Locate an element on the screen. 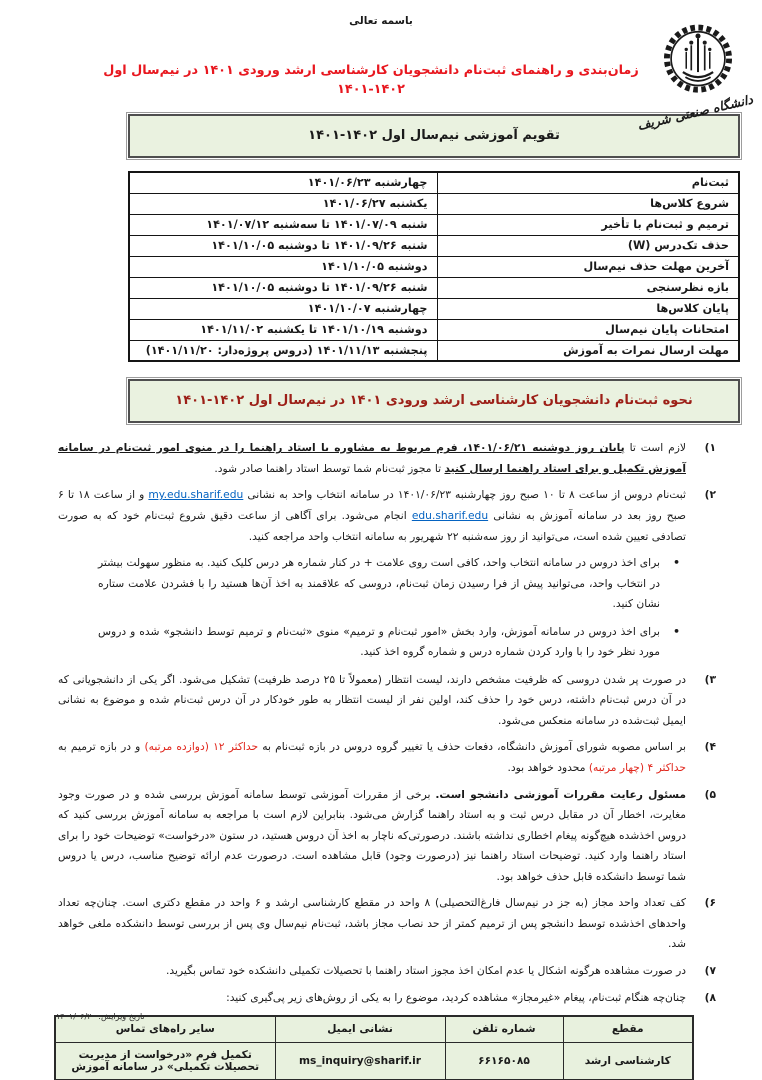 This screenshot has height=1080, width=762. header-phone: شماره تلفن is located at coordinates (504, 1029).